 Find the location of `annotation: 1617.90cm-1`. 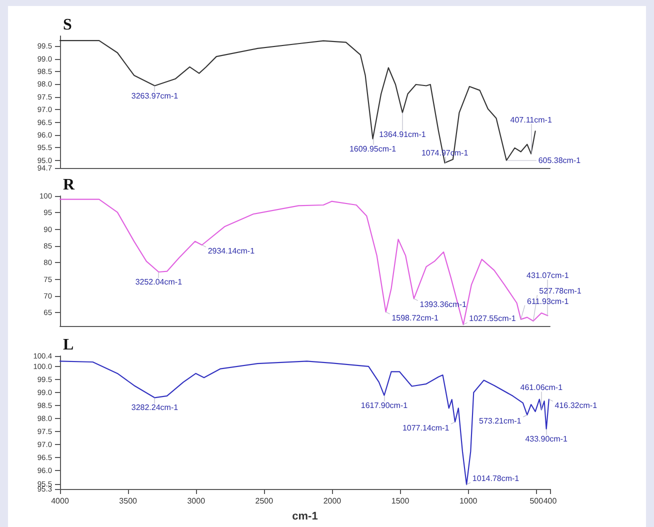

annotation: 1617.90cm-1 is located at coordinates (384, 405).